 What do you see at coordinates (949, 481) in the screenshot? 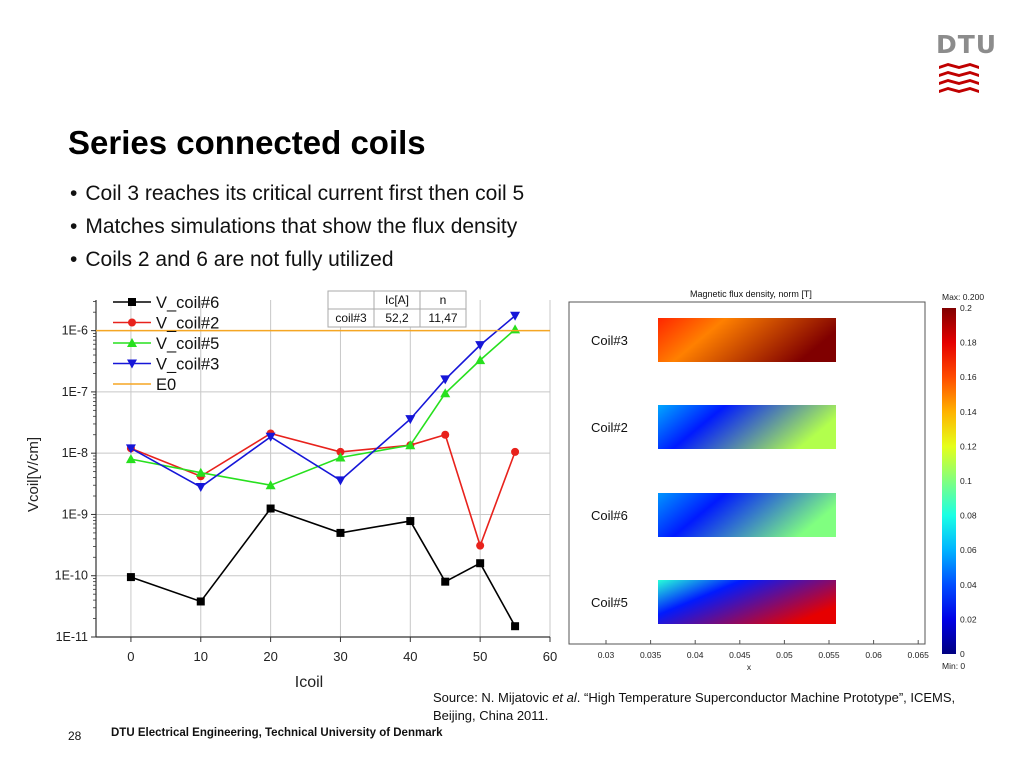
I see `colorbar` at bounding box center [949, 481].